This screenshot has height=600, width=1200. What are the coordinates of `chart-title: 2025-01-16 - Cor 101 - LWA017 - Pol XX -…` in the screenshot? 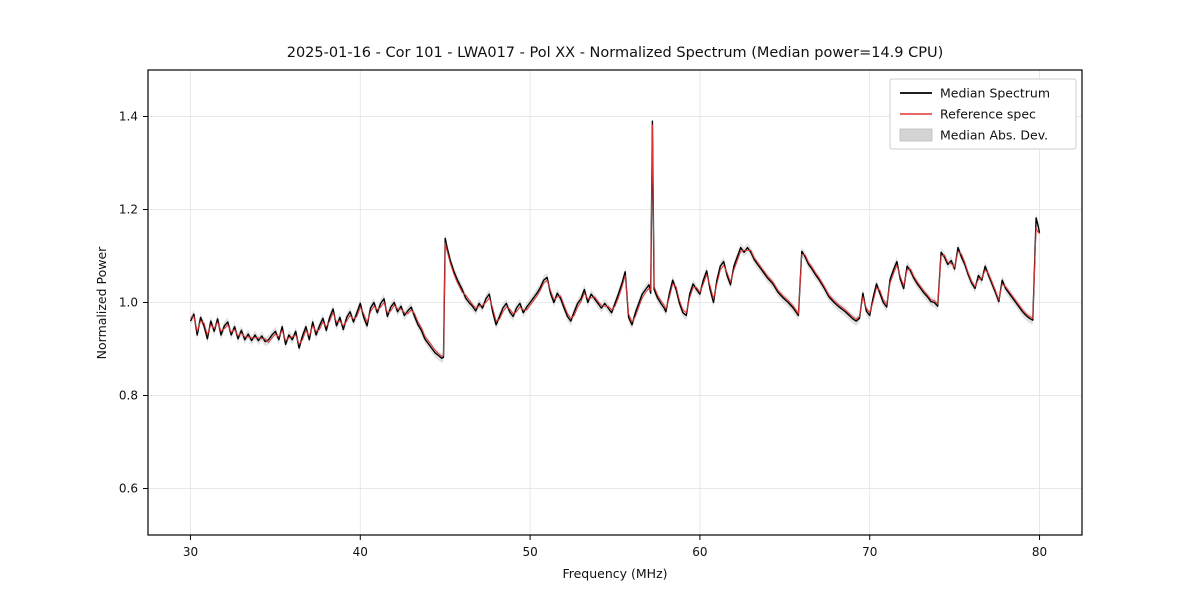 It's located at (615, 53).